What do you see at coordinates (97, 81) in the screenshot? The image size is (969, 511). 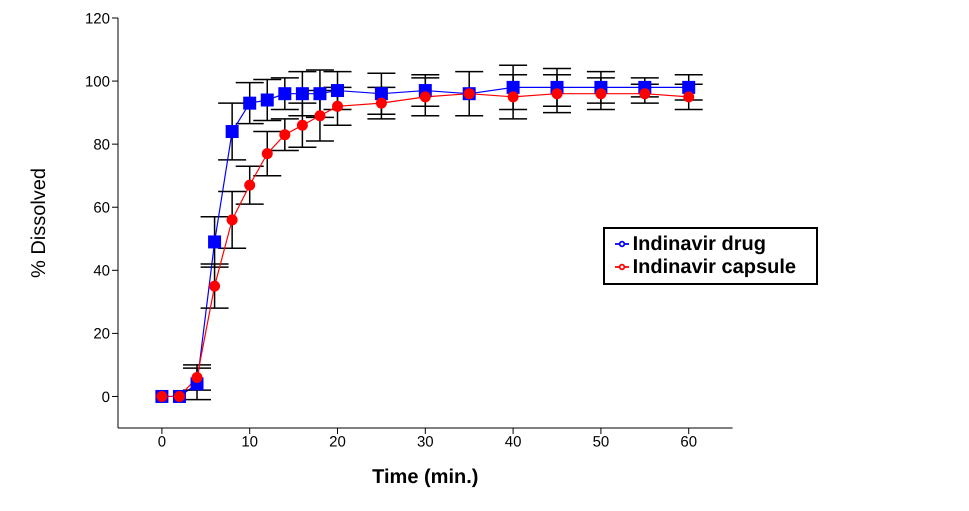 I see `y-tick-label: 100` at bounding box center [97, 81].